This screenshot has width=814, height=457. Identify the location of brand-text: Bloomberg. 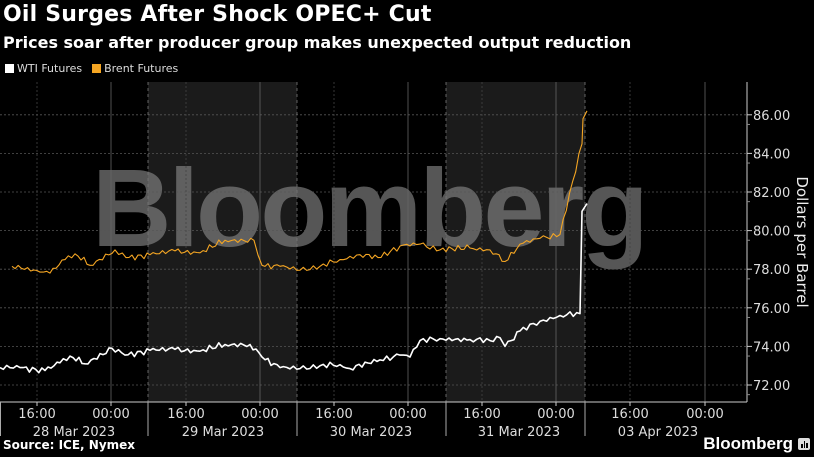
(748, 443).